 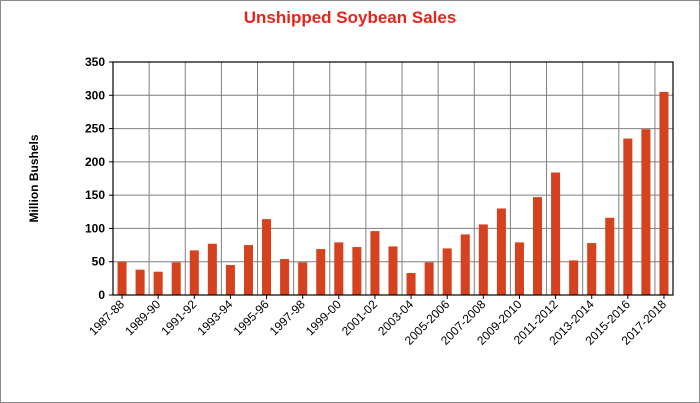 I want to click on bar-2012-2013, so click(x=574, y=277).